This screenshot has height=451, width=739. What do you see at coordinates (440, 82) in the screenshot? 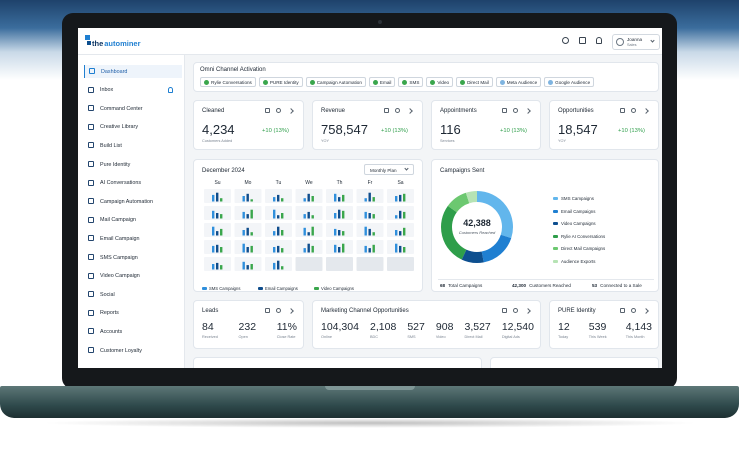
I see `channel-chip: Video` at bounding box center [440, 82].